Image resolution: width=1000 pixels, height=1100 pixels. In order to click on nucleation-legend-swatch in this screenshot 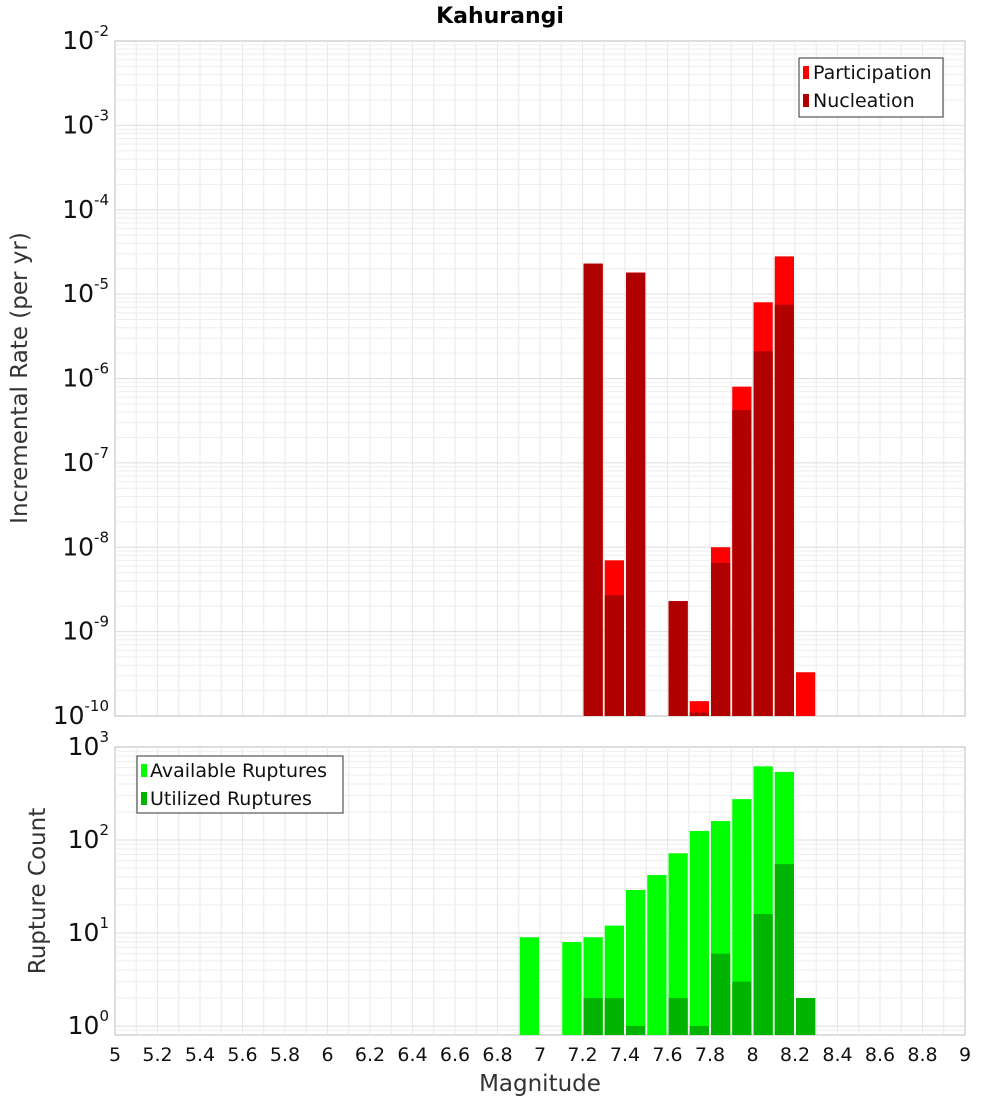, I will do `click(806, 100)`.